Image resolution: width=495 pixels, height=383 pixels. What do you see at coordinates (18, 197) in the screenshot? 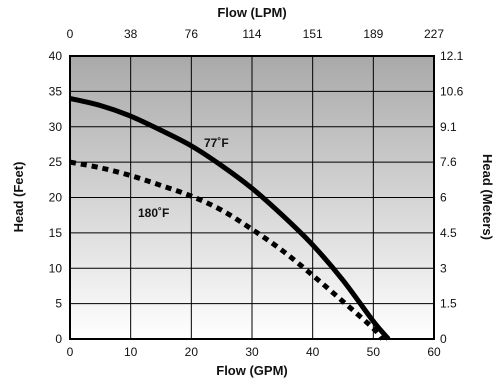
I see `y-axis-title: Head (Feet)` at bounding box center [18, 197].